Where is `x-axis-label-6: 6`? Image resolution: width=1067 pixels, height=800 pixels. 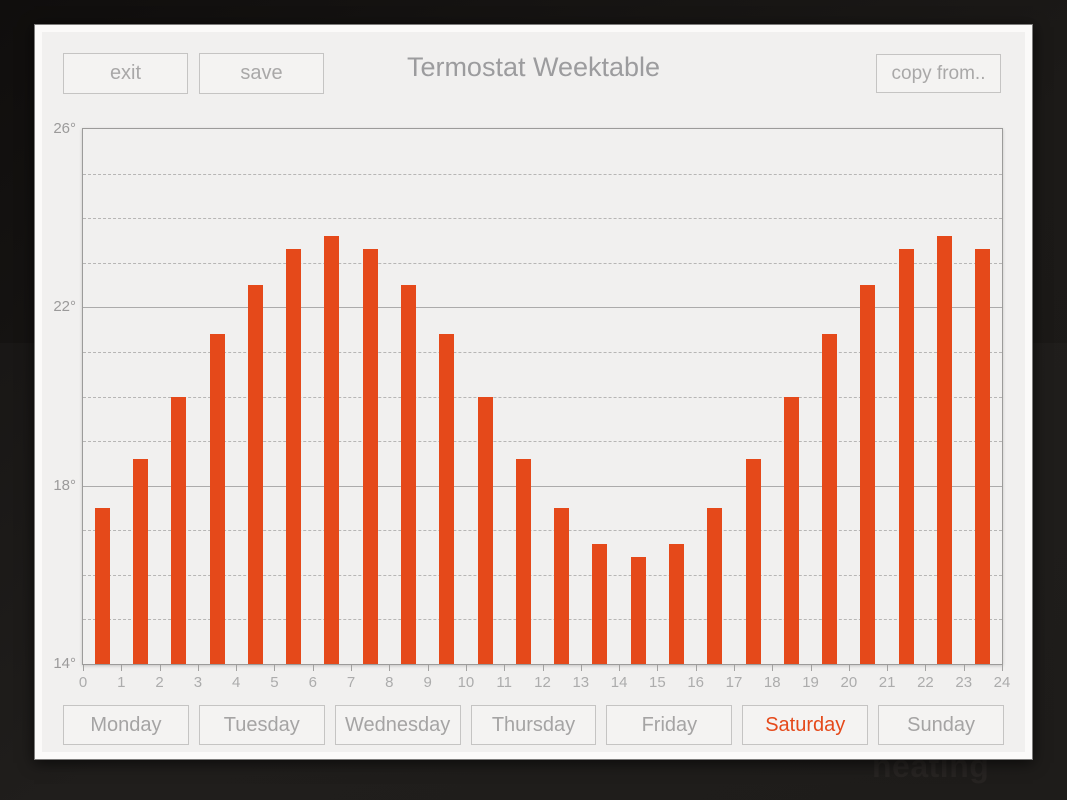
x-axis-label-6: 6 is located at coordinates (312, 682).